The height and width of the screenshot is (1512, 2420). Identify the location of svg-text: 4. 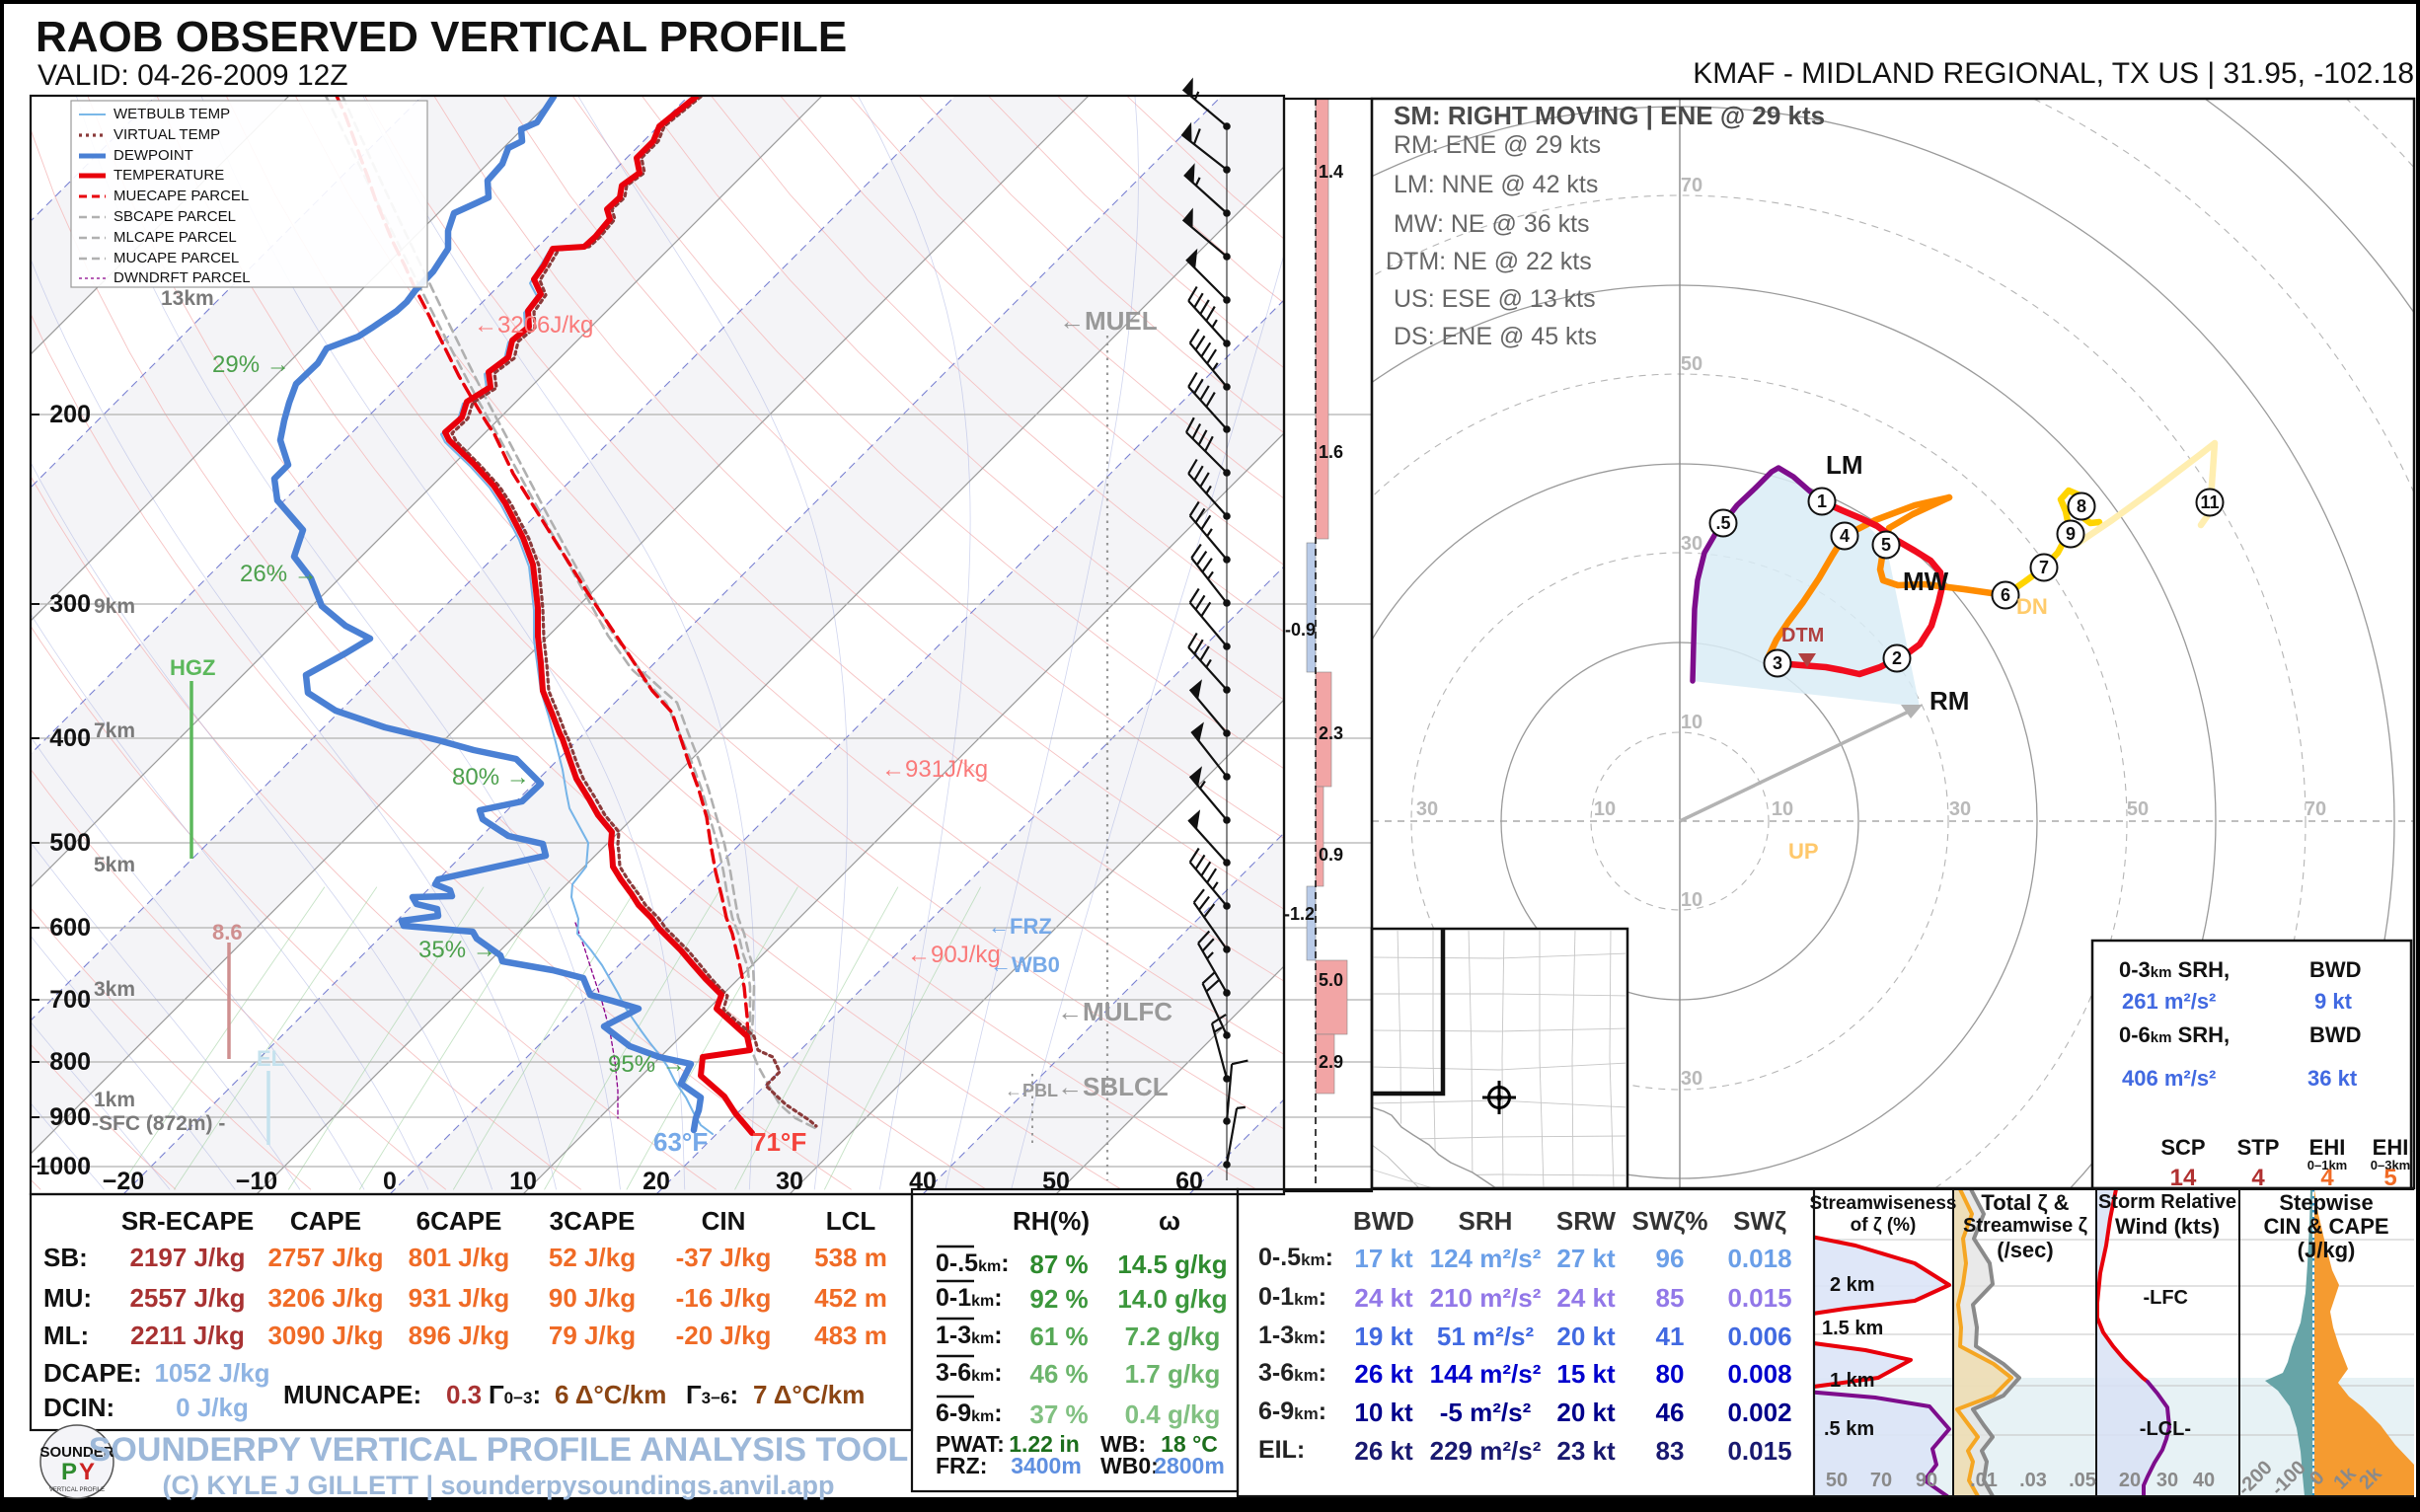
(1845, 536).